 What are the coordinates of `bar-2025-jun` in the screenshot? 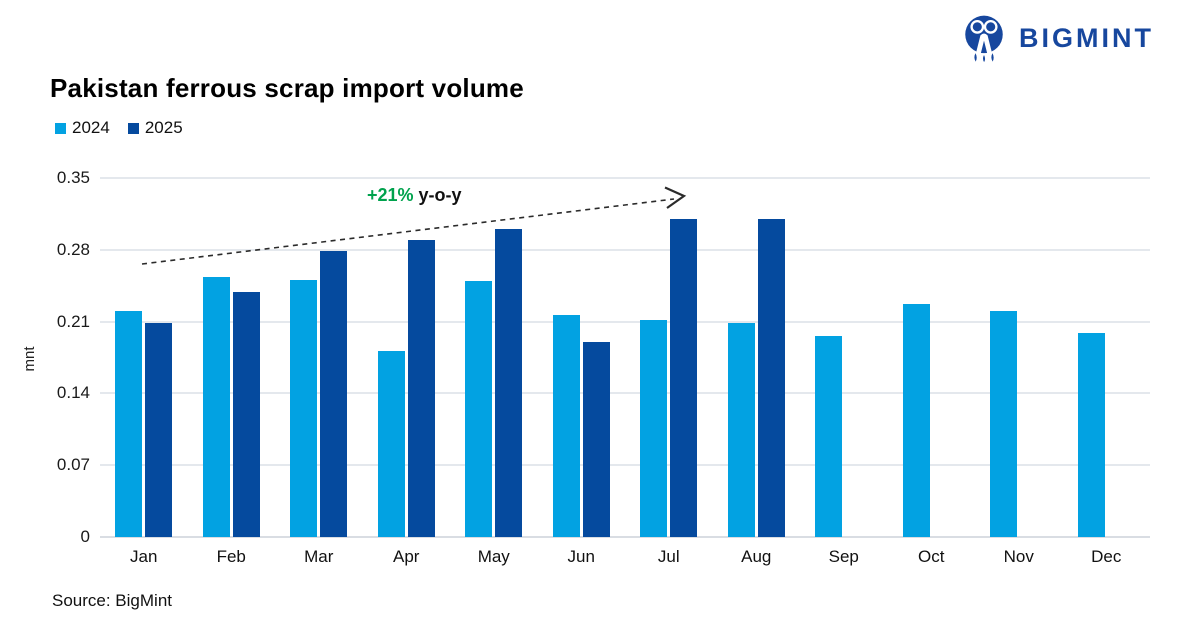 It's located at (596, 439).